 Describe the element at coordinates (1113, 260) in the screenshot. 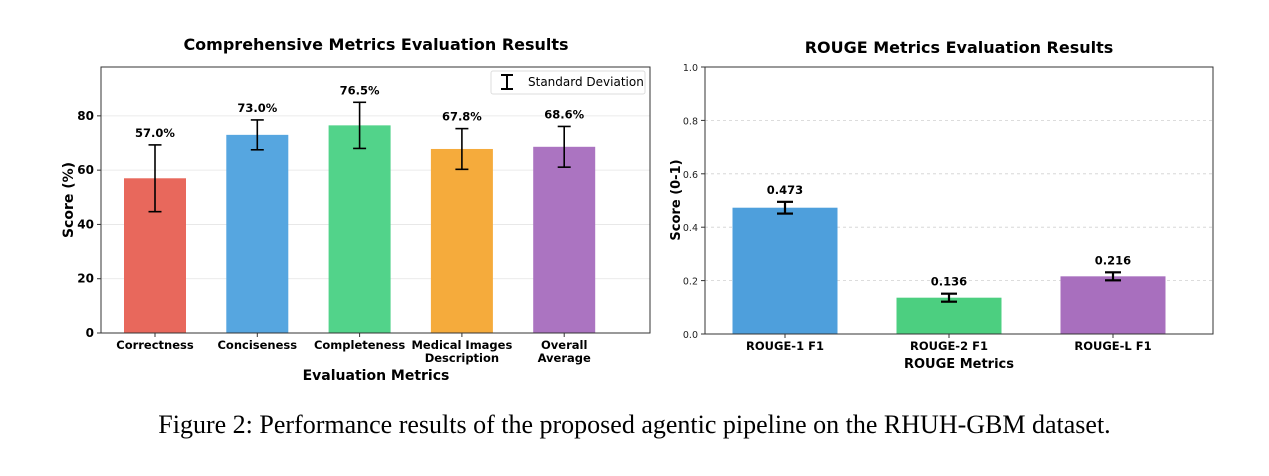

I see `data-label: 0.216` at that location.